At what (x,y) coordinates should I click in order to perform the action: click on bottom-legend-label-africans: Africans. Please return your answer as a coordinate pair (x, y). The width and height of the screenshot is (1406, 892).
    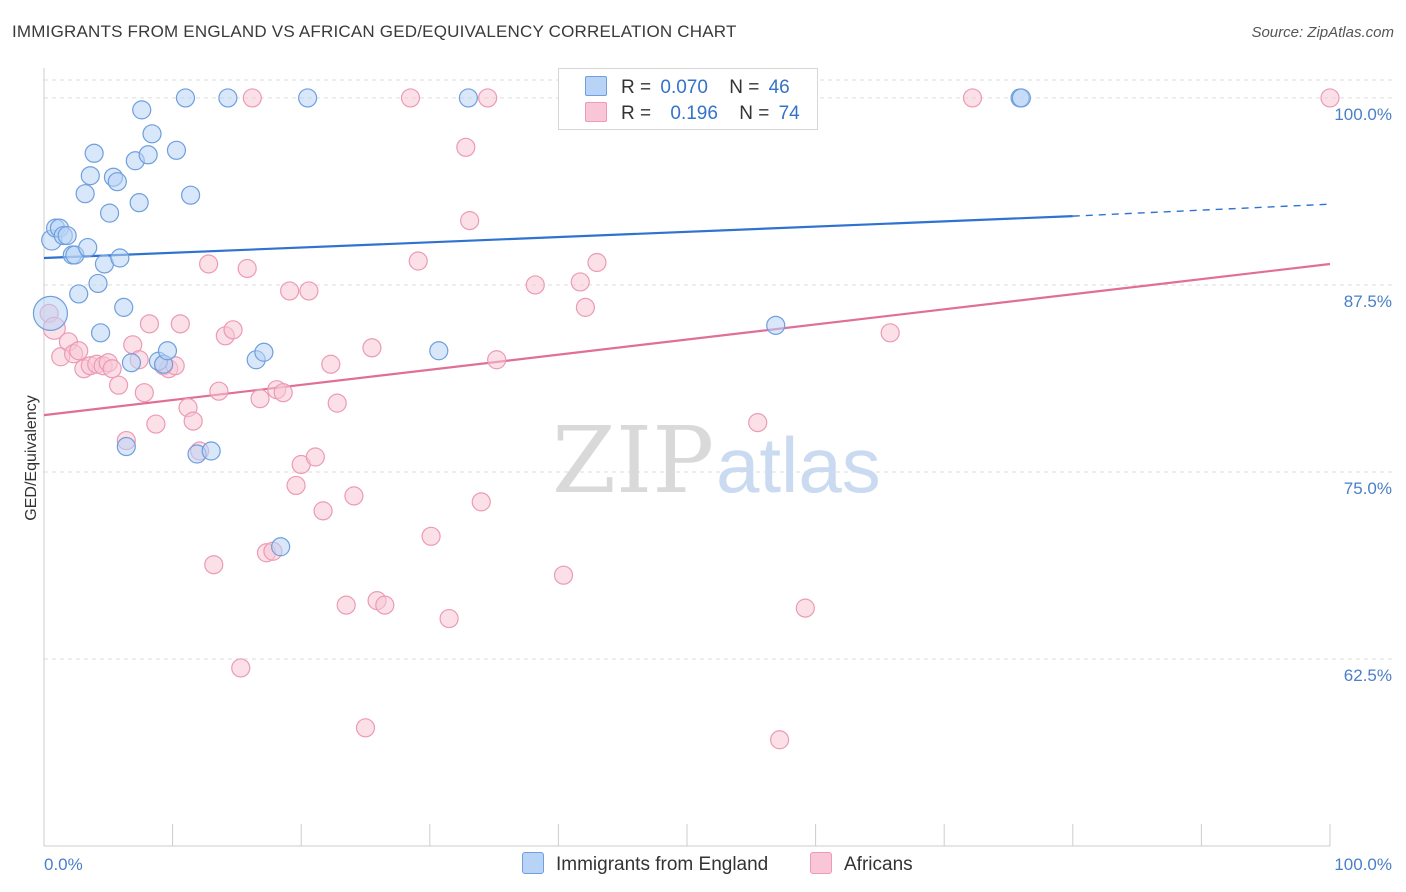
    Looking at the image, I should click on (878, 864).